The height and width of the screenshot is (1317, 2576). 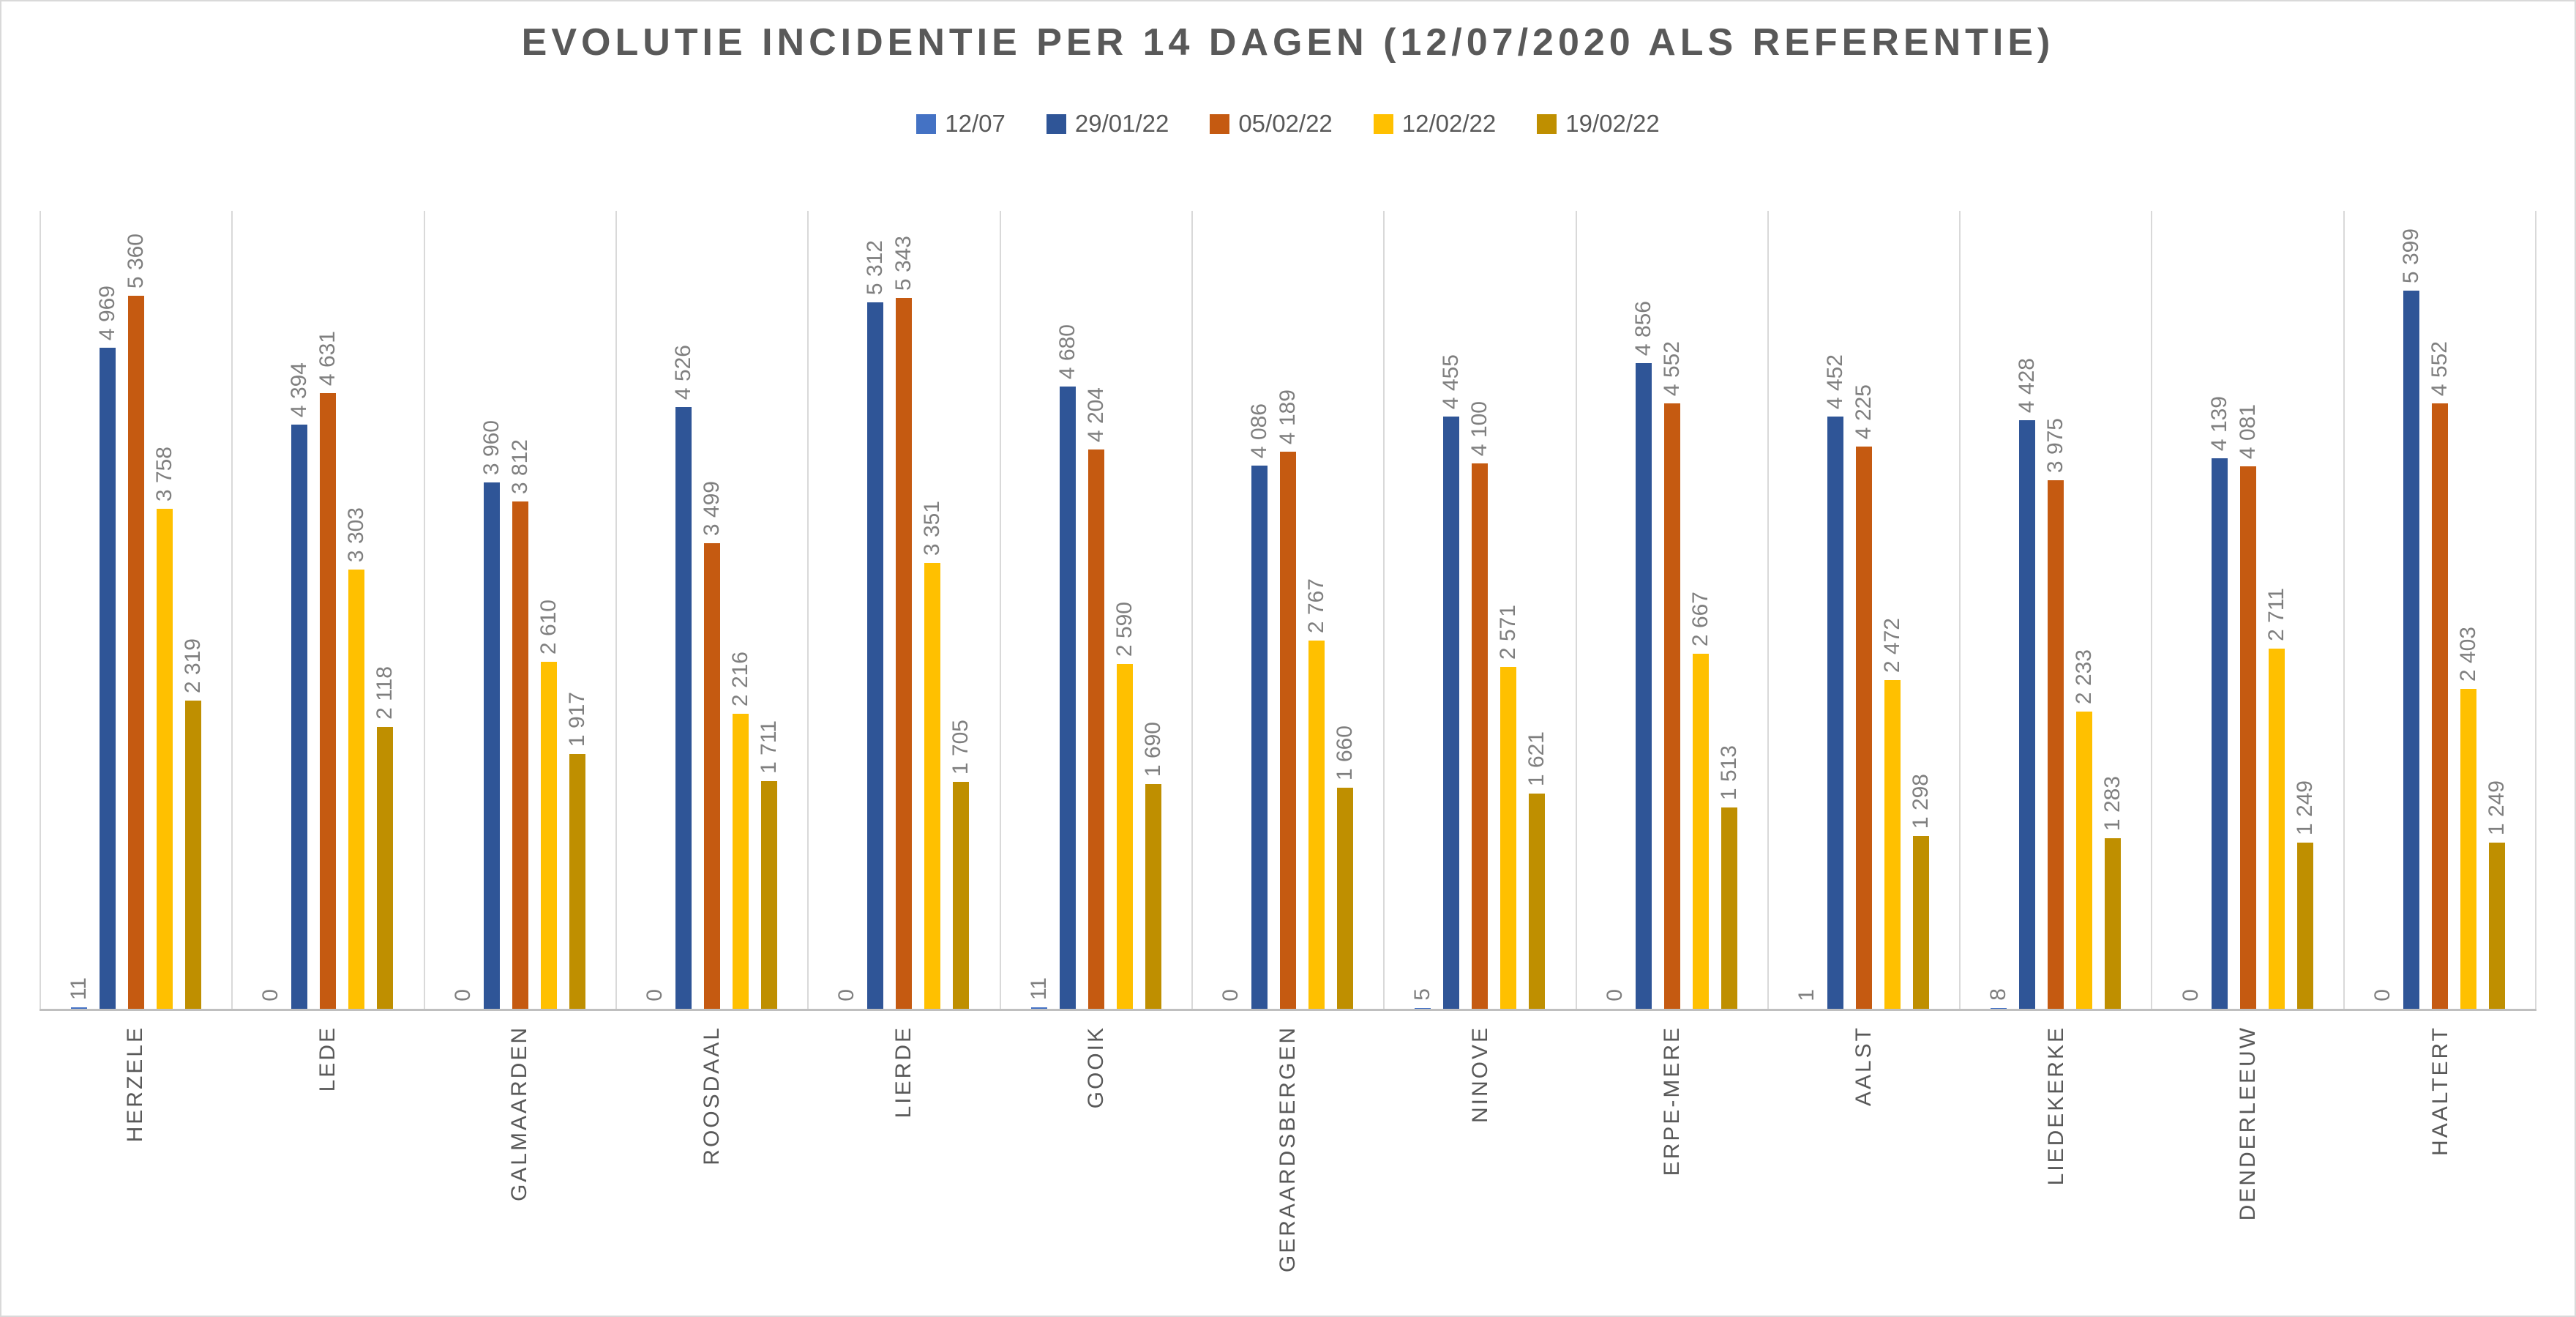 What do you see at coordinates (1451, 681) in the screenshot?
I see `bar: 4 455` at bounding box center [1451, 681].